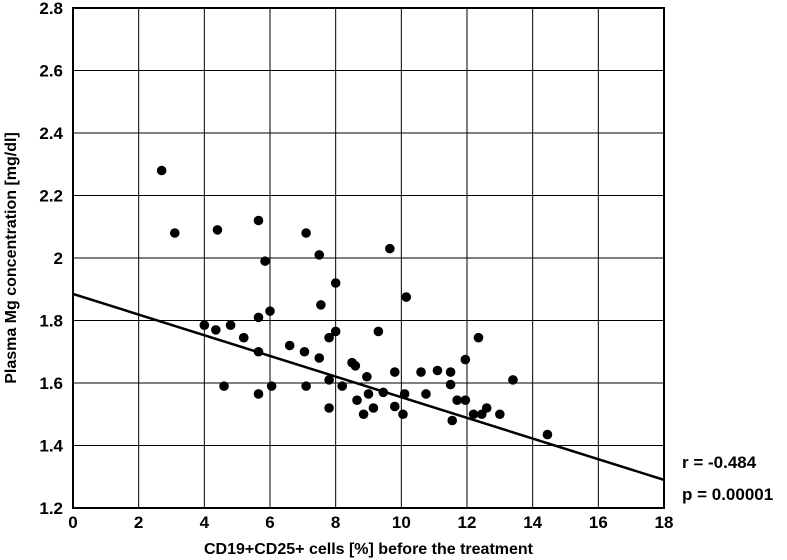 This screenshot has height=560, width=787. What do you see at coordinates (51, 446) in the screenshot?
I see `y-tick-label: 1.4` at bounding box center [51, 446].